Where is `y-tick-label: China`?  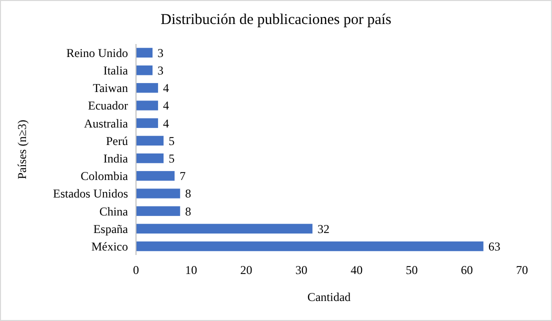 y-tick-label: China is located at coordinates (114, 211).